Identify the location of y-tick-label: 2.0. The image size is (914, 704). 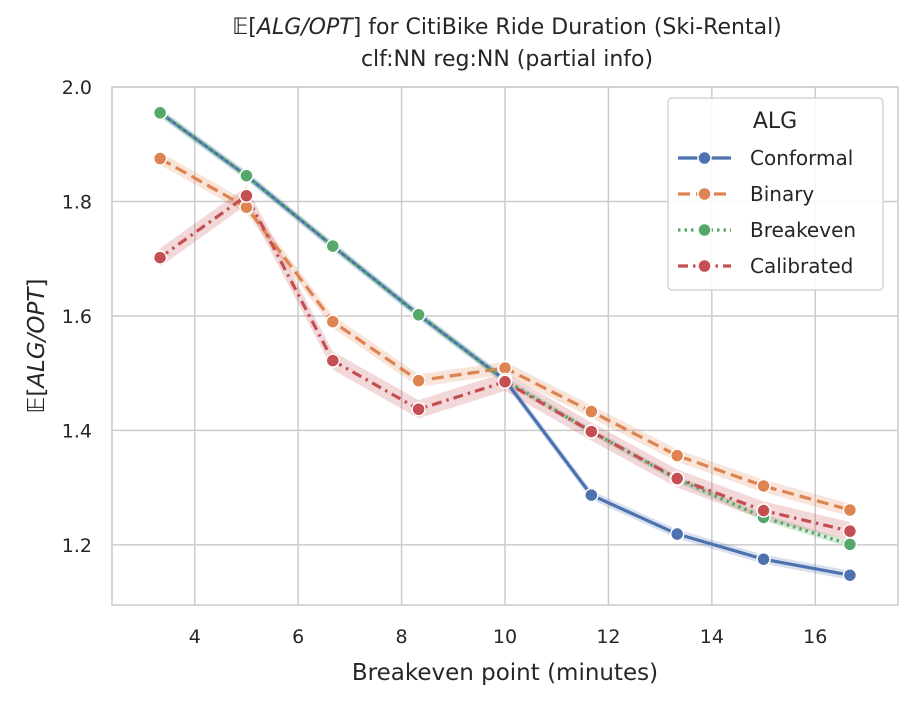
(77, 88).